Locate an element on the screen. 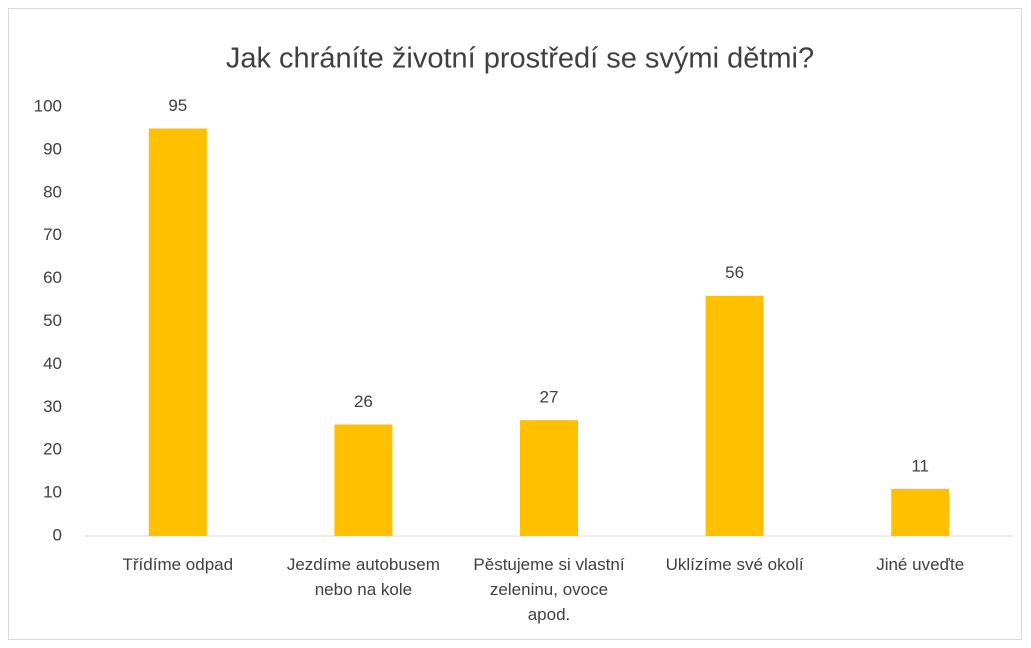 This screenshot has height=648, width=1031. y-tick-label: 90 is located at coordinates (52, 148).